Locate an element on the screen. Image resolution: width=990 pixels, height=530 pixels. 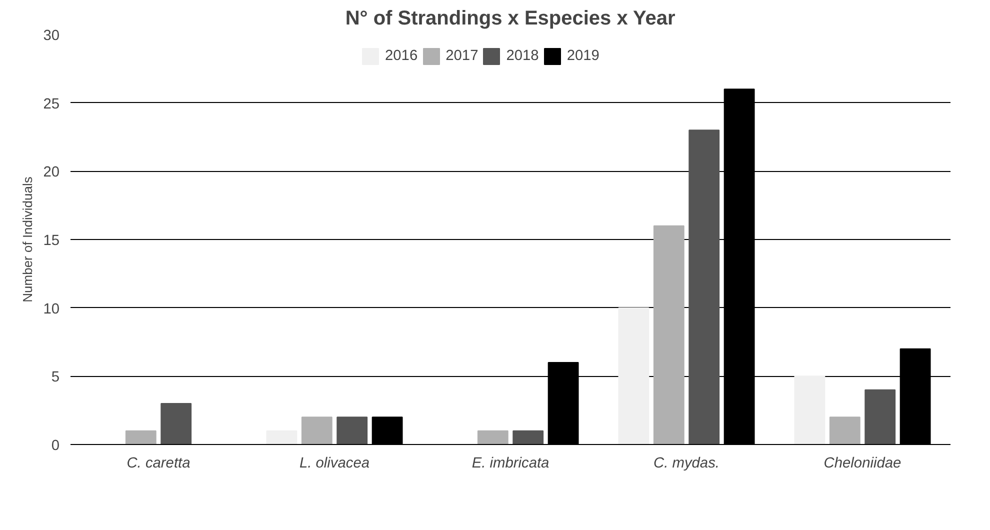
x-tick-label: E. imbricata is located at coordinates (511, 464).